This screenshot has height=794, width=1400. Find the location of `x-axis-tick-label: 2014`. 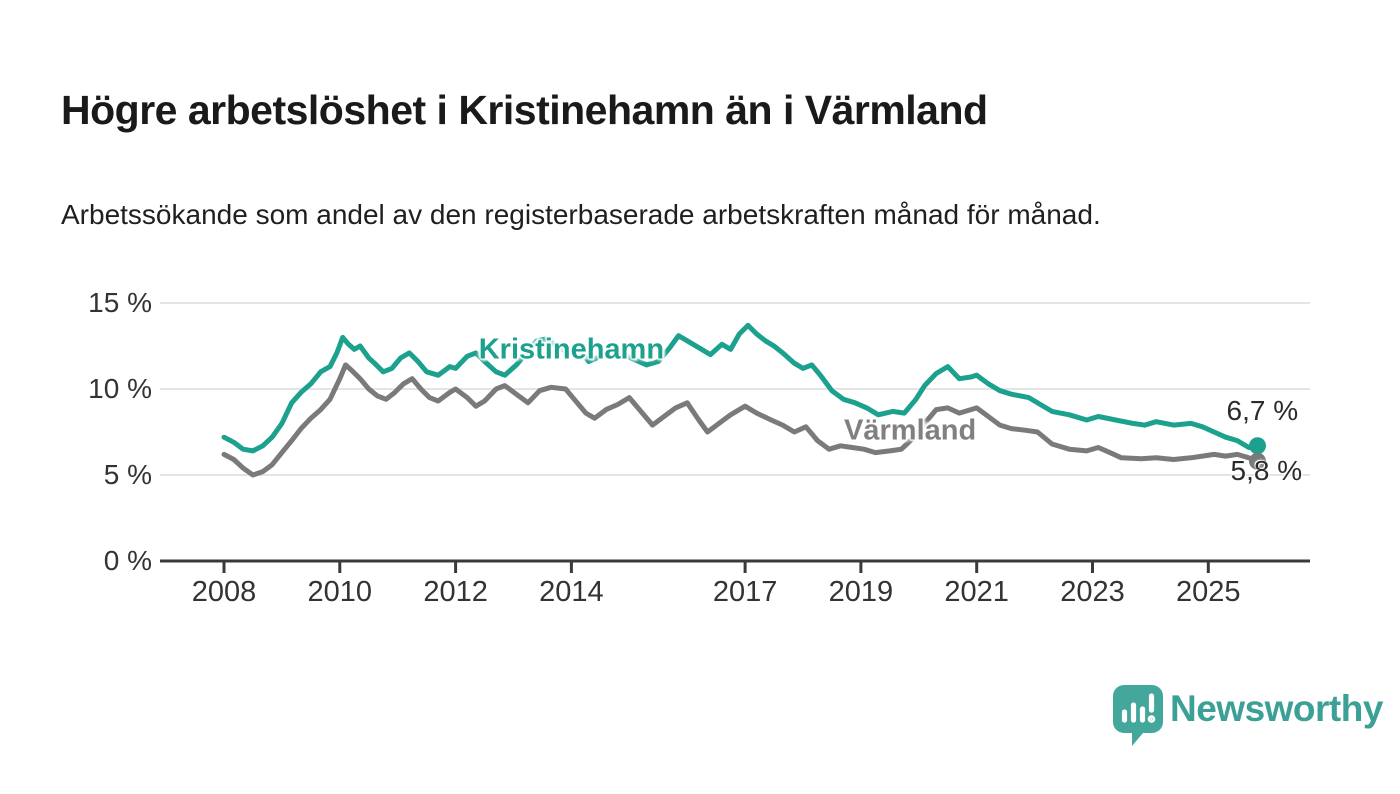

x-axis-tick-label: 2014 is located at coordinates (571, 592).